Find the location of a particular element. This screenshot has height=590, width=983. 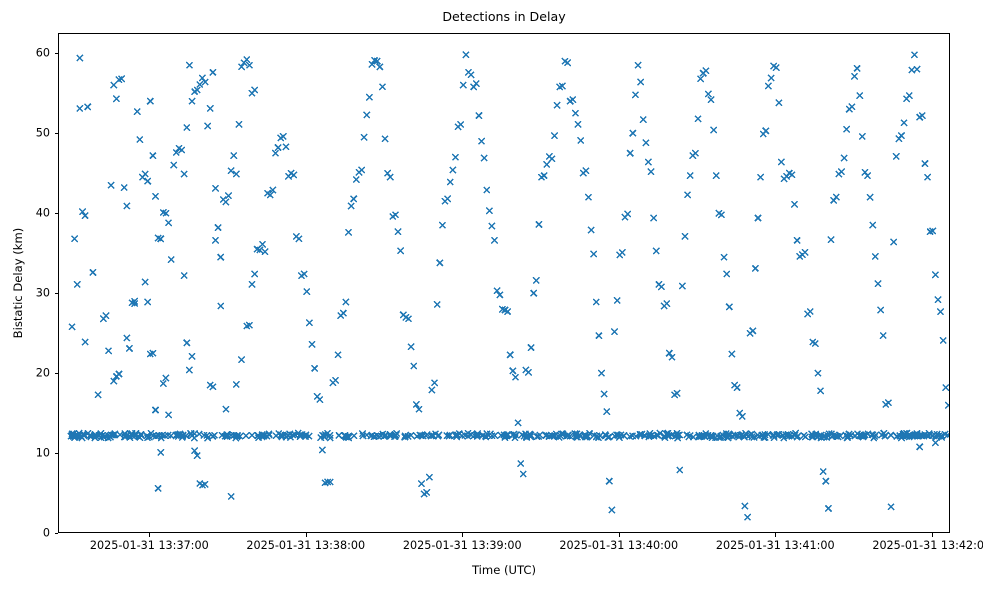

y-tick-label: 10 is located at coordinates (42, 453).